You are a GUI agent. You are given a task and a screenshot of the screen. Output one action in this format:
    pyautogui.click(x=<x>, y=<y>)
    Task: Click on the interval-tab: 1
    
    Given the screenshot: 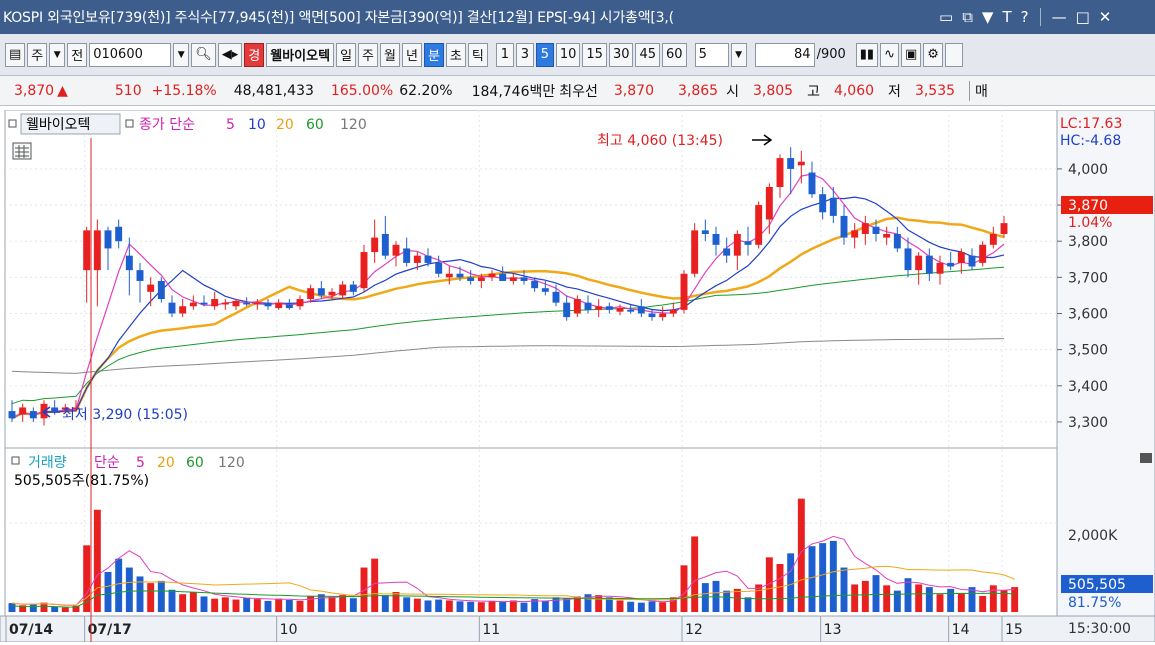 What is the action you would take?
    pyautogui.click(x=504, y=54)
    